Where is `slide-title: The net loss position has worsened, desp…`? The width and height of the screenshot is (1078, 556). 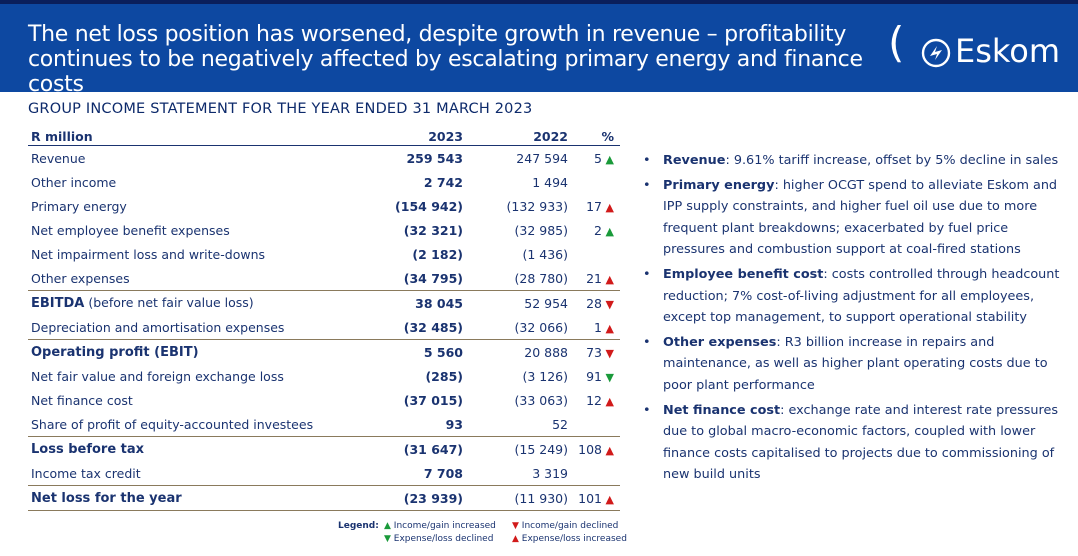 slide-title: The net loss position has worsened, desp… is located at coordinates (458, 59).